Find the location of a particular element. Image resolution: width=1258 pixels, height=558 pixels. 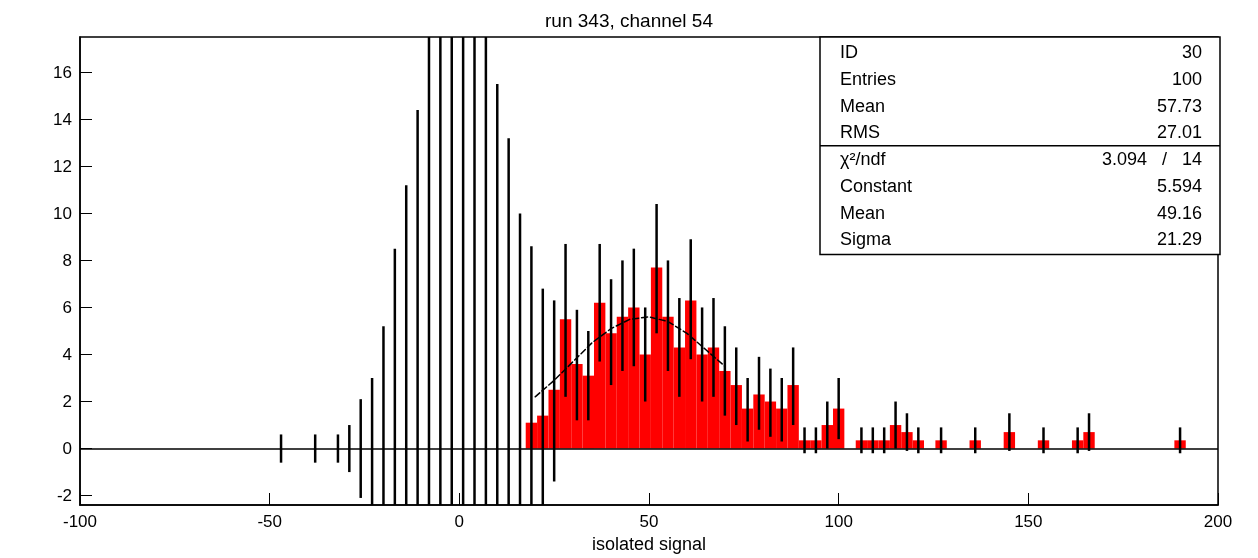

annotation: ID is located at coordinates (849, 52).